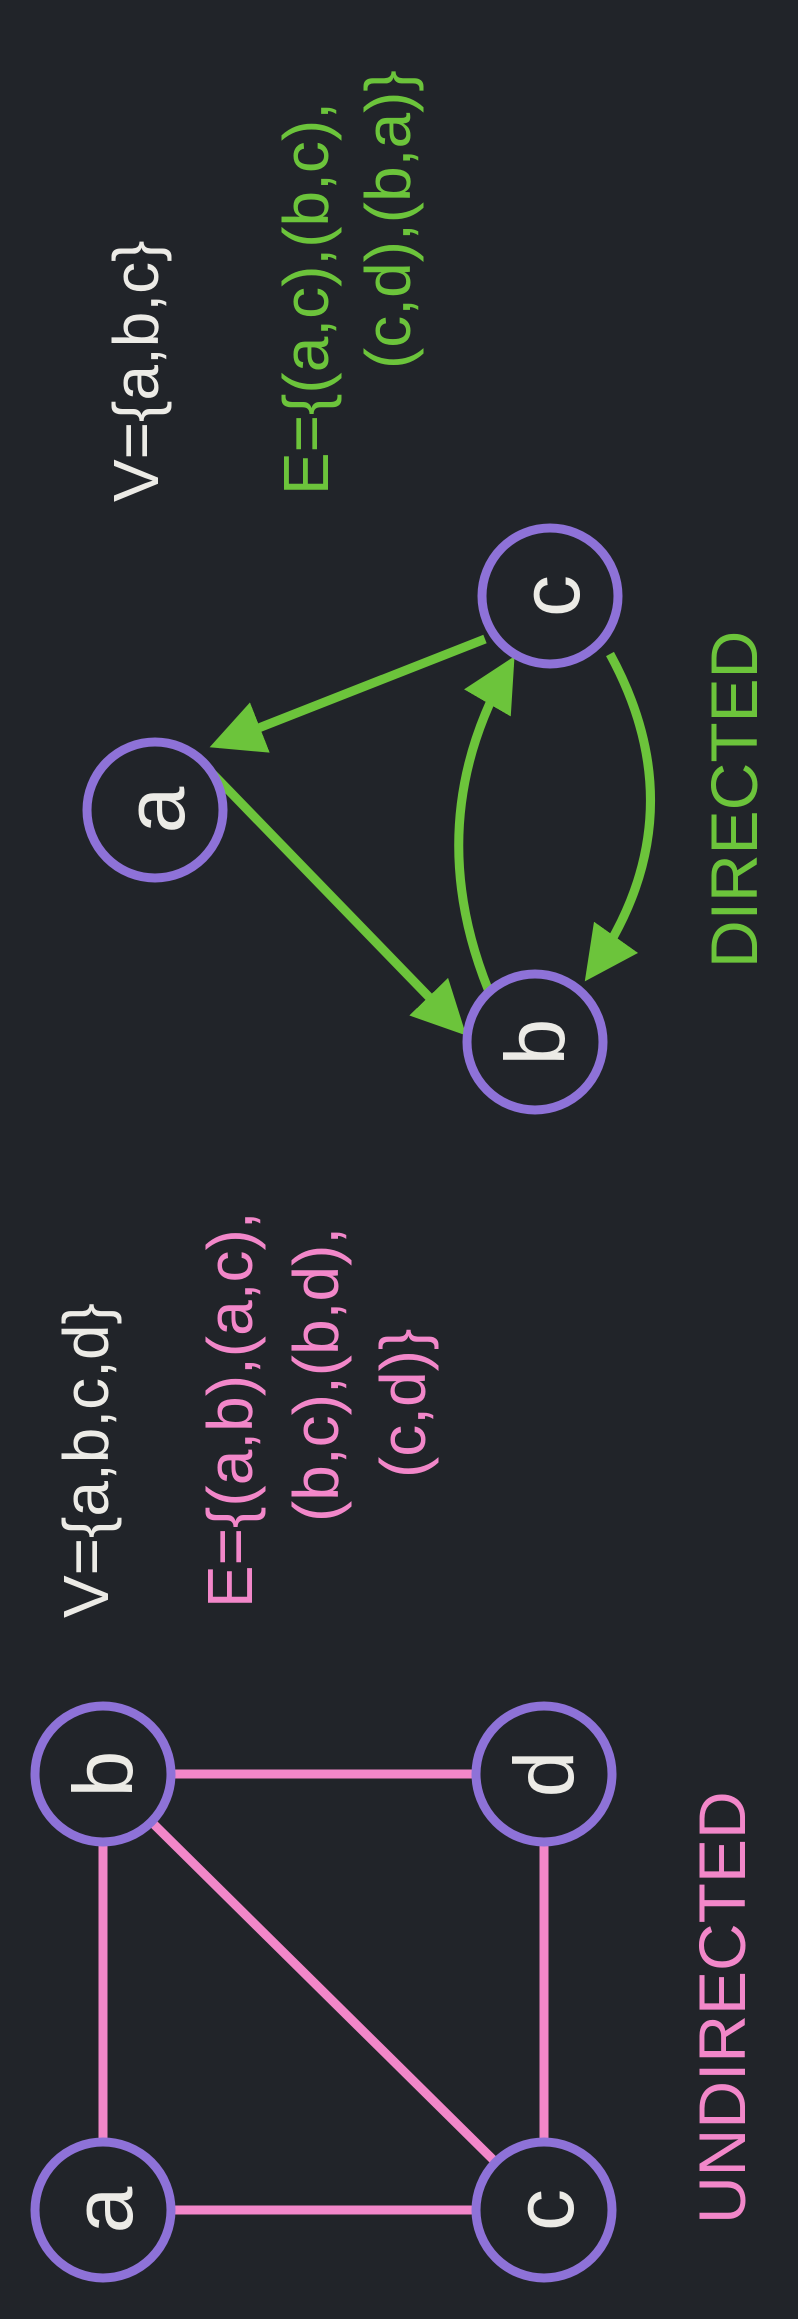 Image resolution: width=798 pixels, height=2319 pixels. Describe the element at coordinates (306, 298) in the screenshot. I see `edge-set-line: E={(a,c),(b,c),` at that location.